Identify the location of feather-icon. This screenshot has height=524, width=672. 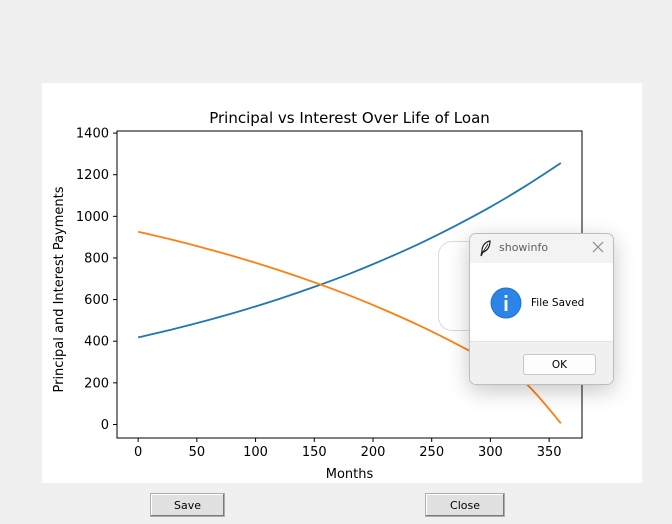
(485, 248).